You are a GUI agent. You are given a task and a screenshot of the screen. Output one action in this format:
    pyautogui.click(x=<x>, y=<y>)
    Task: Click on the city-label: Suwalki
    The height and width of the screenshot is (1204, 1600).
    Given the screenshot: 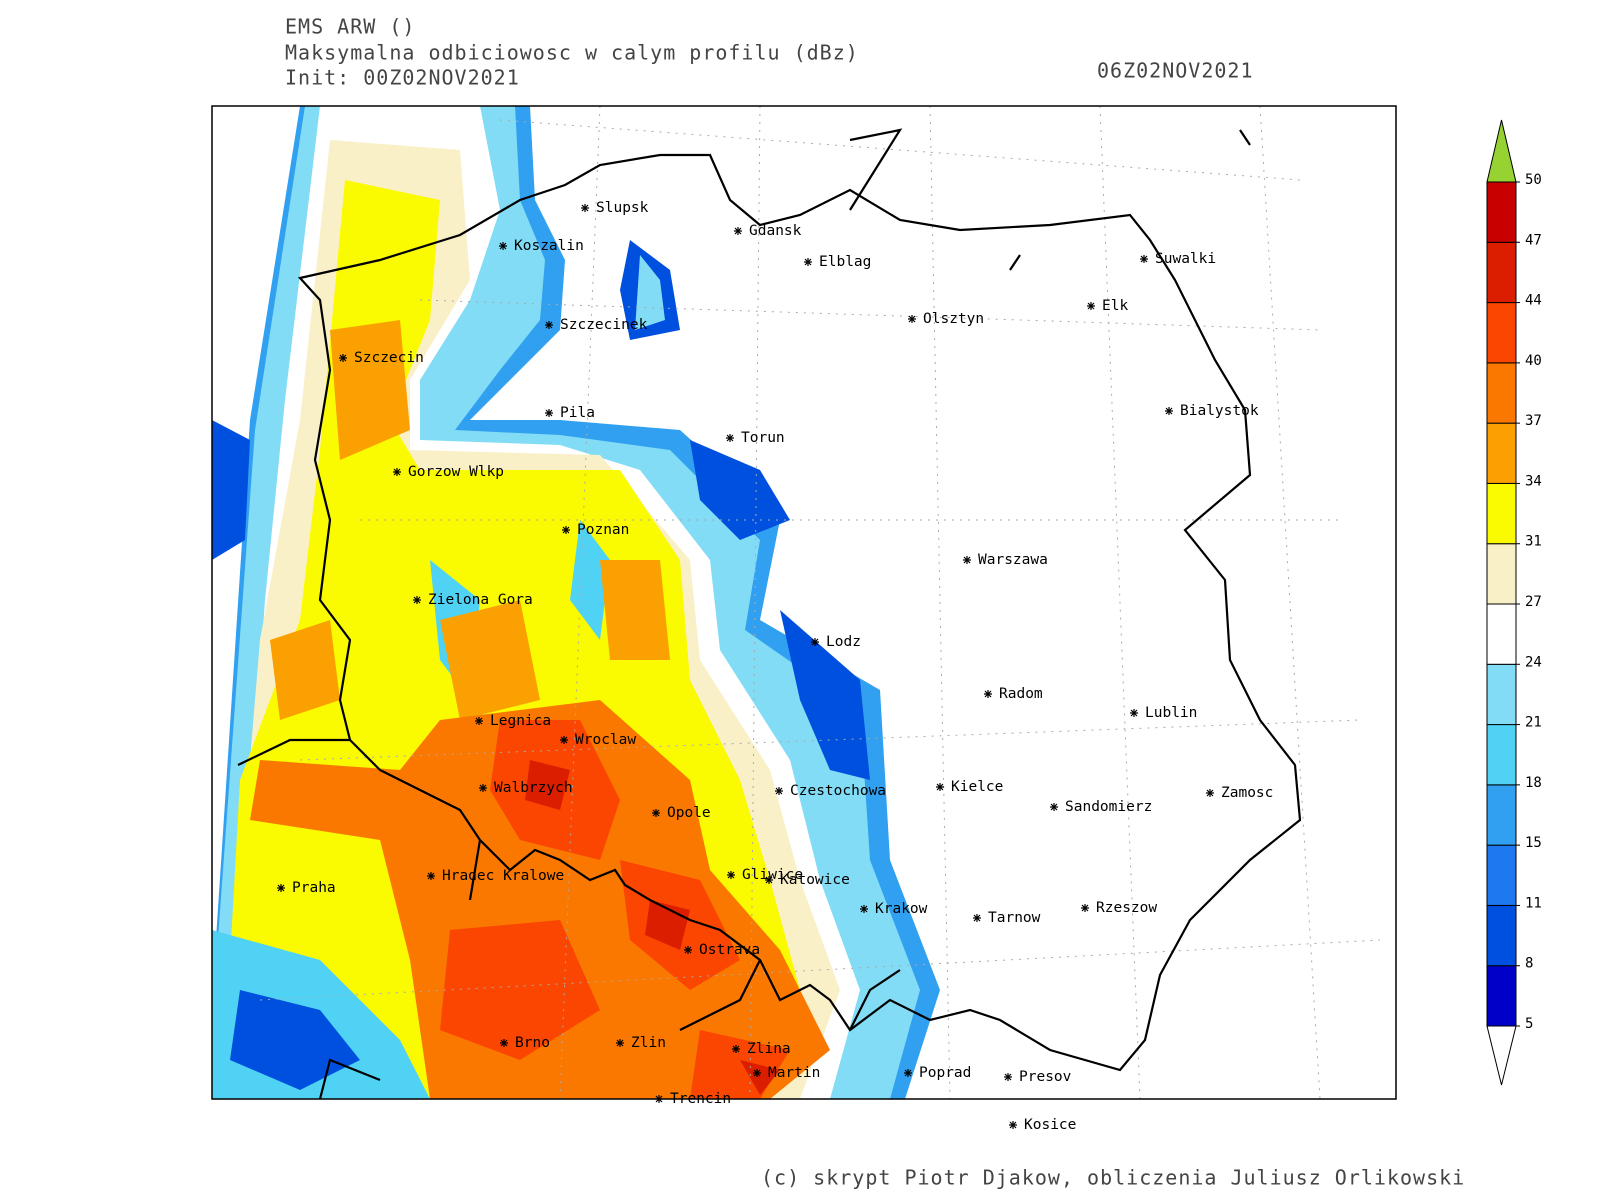 What is the action you would take?
    pyautogui.click(x=1185, y=259)
    